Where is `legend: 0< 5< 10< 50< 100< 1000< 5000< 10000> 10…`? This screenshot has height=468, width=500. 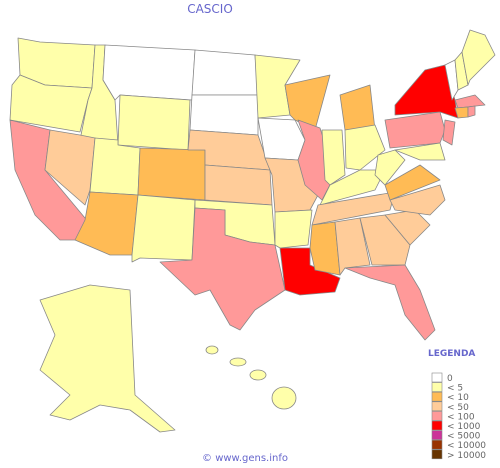
legend: 0< 5< 10< 50< 100< 1000< 5000< 10000> 10… is located at coordinates (458, 416).